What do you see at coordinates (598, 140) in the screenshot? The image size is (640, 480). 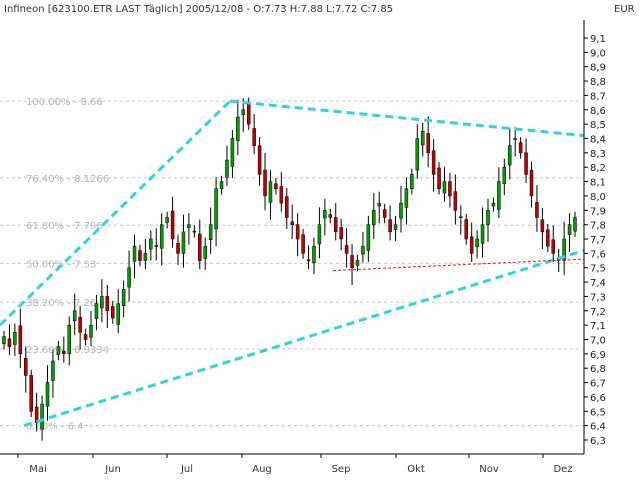 I see `y-tick-label: 8,4` at bounding box center [598, 140].